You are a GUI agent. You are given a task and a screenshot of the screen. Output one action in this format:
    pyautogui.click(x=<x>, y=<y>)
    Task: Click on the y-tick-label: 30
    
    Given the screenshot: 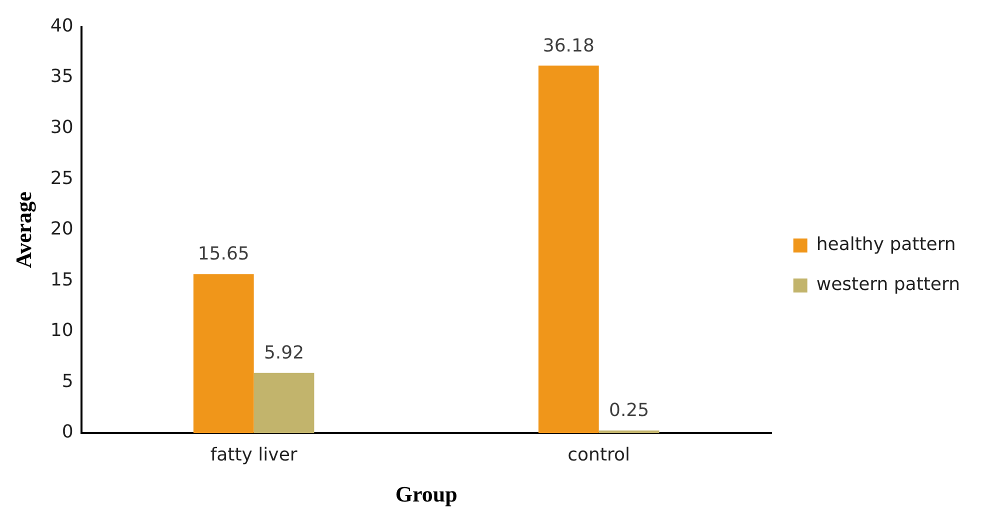 What is the action you would take?
    pyautogui.click(x=62, y=127)
    